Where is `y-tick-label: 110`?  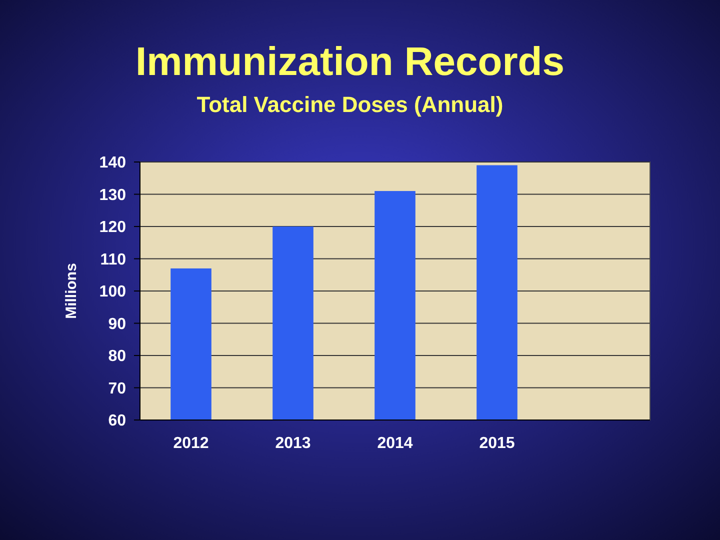
y-tick-label: 110 is located at coordinates (113, 259).